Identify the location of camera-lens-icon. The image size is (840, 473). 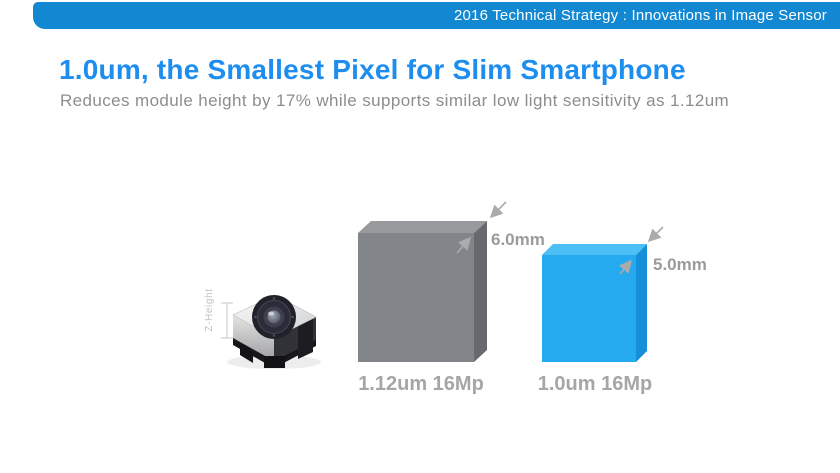
(274, 317).